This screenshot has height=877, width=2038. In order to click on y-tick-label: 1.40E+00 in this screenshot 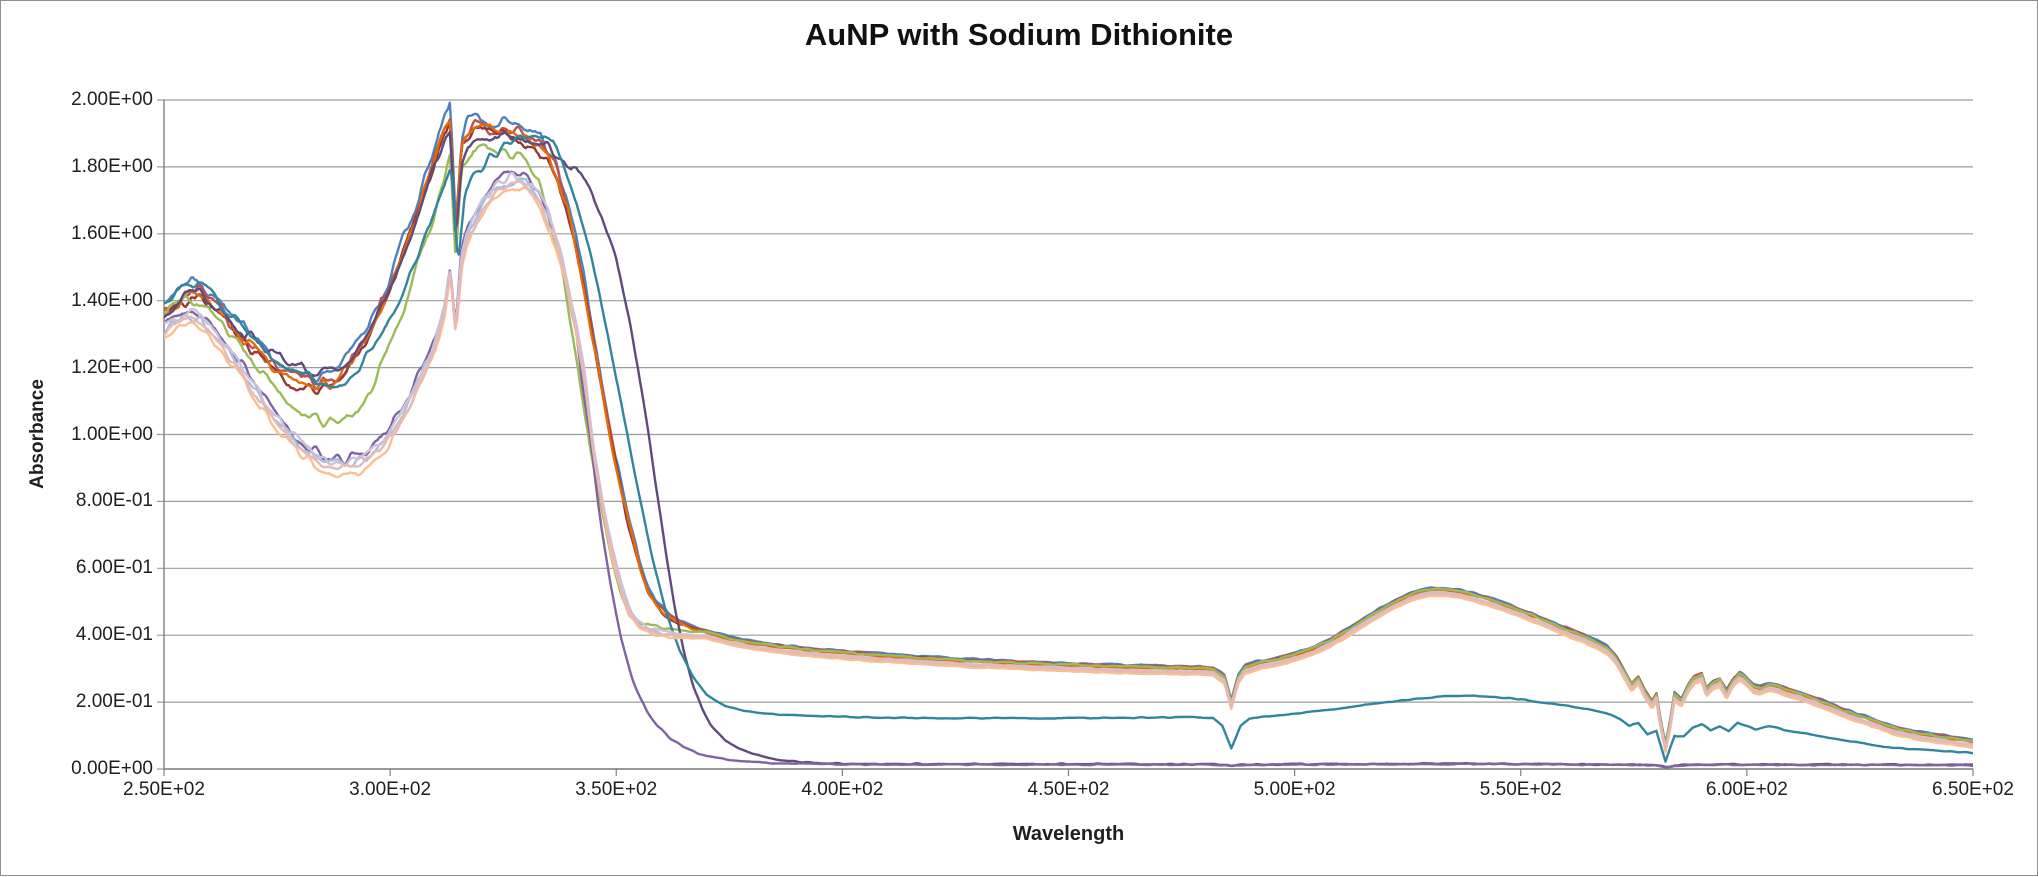, I will do `click(112, 300)`.